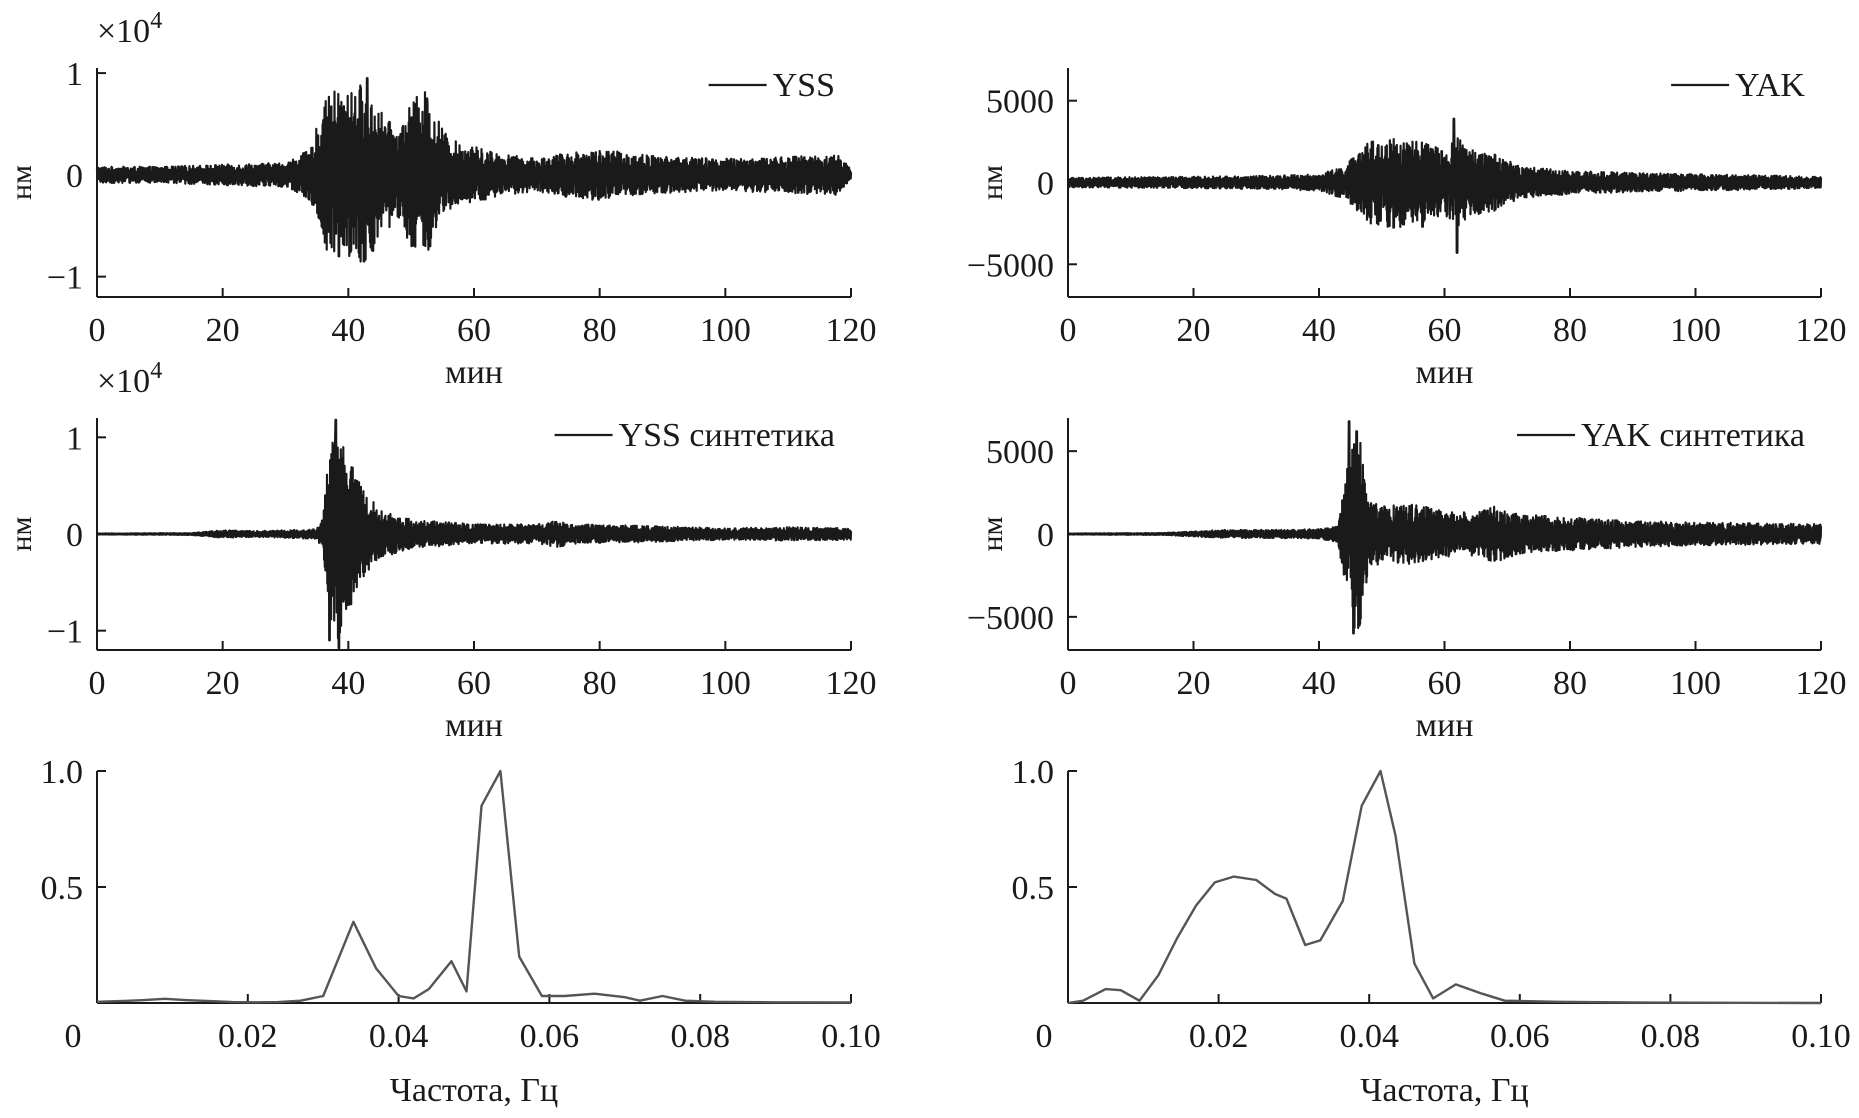 This screenshot has height=1118, width=1859. I want to click on legend-label: YSS, so click(804, 85).